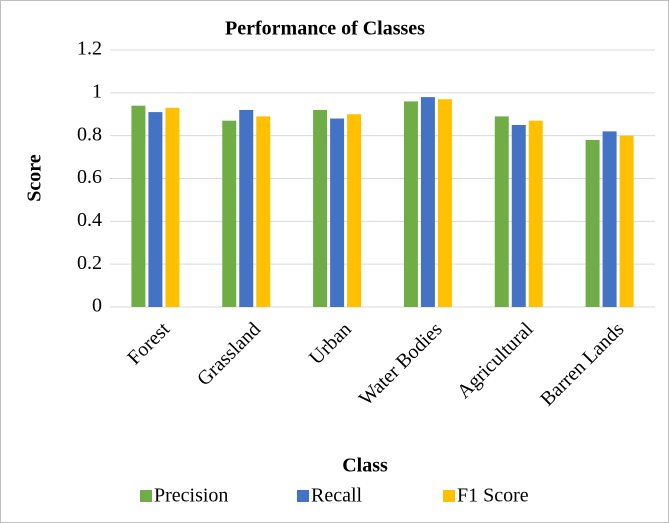 Image resolution: width=669 pixels, height=523 pixels. Describe the element at coordinates (97, 91) in the screenshot. I see `y-tick-label: 1` at that location.